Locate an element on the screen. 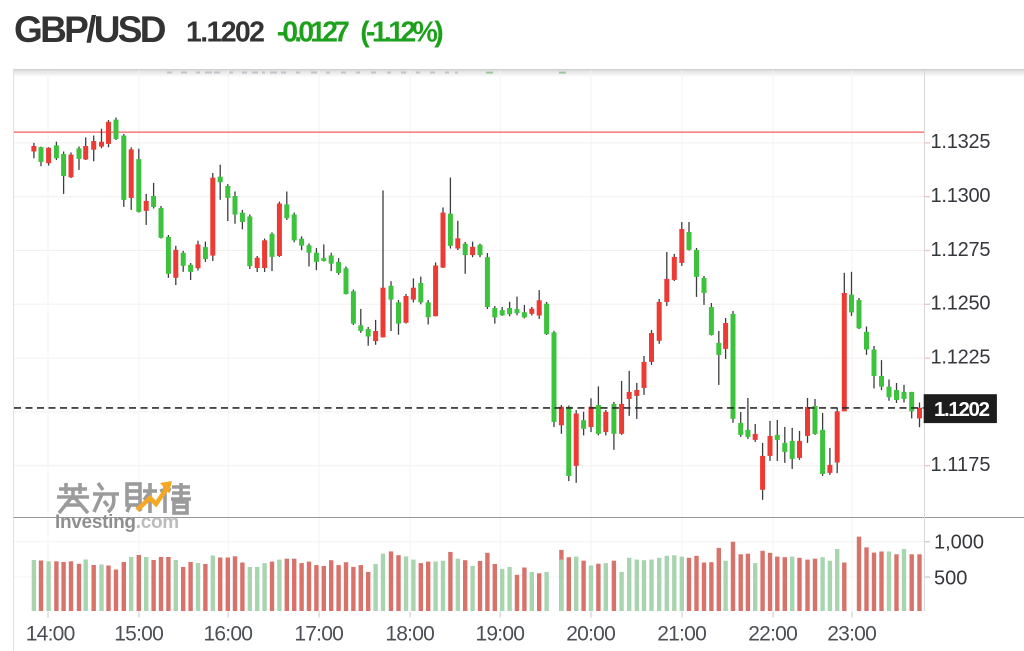 The width and height of the screenshot is (1024, 651). svg-text: 1.1300 is located at coordinates (961, 196).